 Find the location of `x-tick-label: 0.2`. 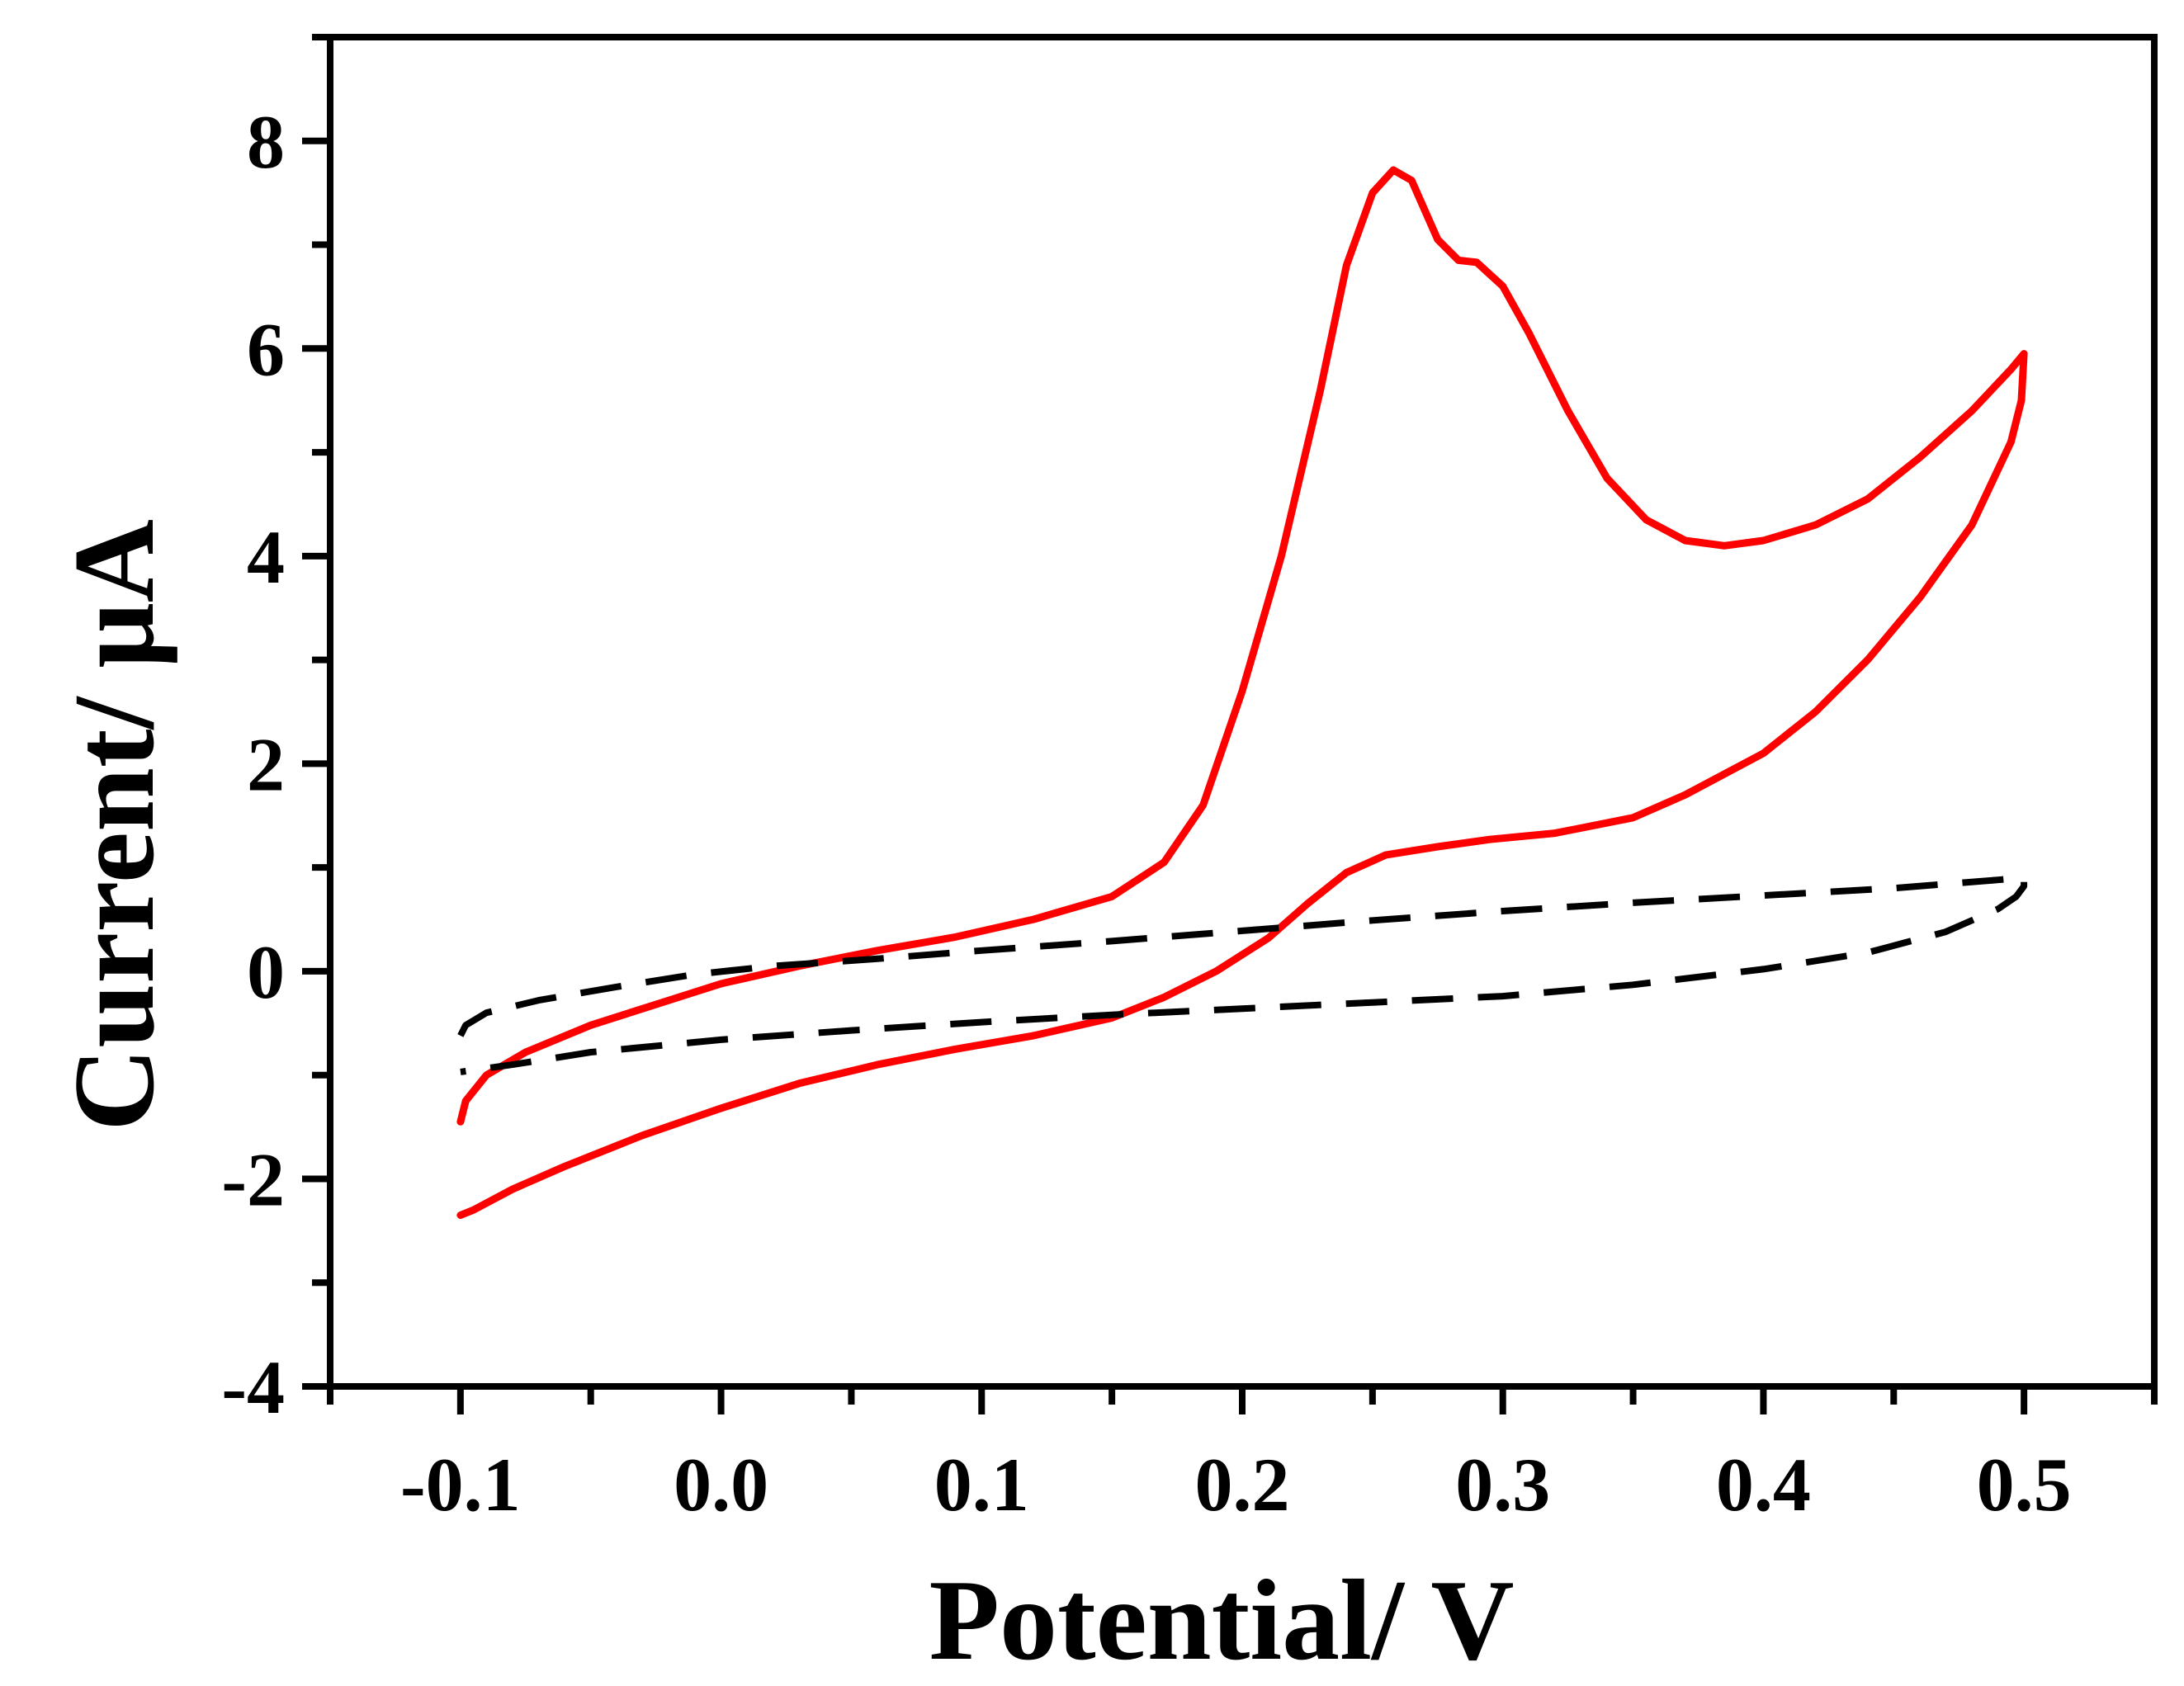

x-tick-label: 0.2 is located at coordinates (1242, 1485).